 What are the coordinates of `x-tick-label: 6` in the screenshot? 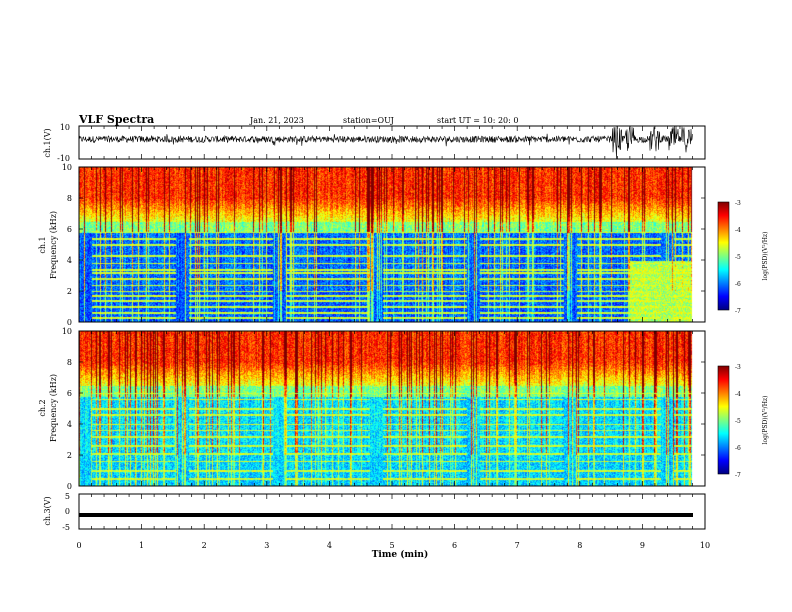 It's located at (454, 545).